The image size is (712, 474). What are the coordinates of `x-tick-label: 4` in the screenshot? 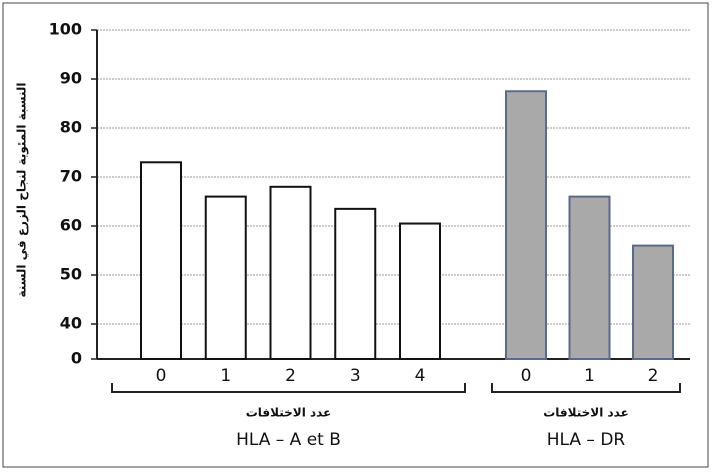 It's located at (420, 376).